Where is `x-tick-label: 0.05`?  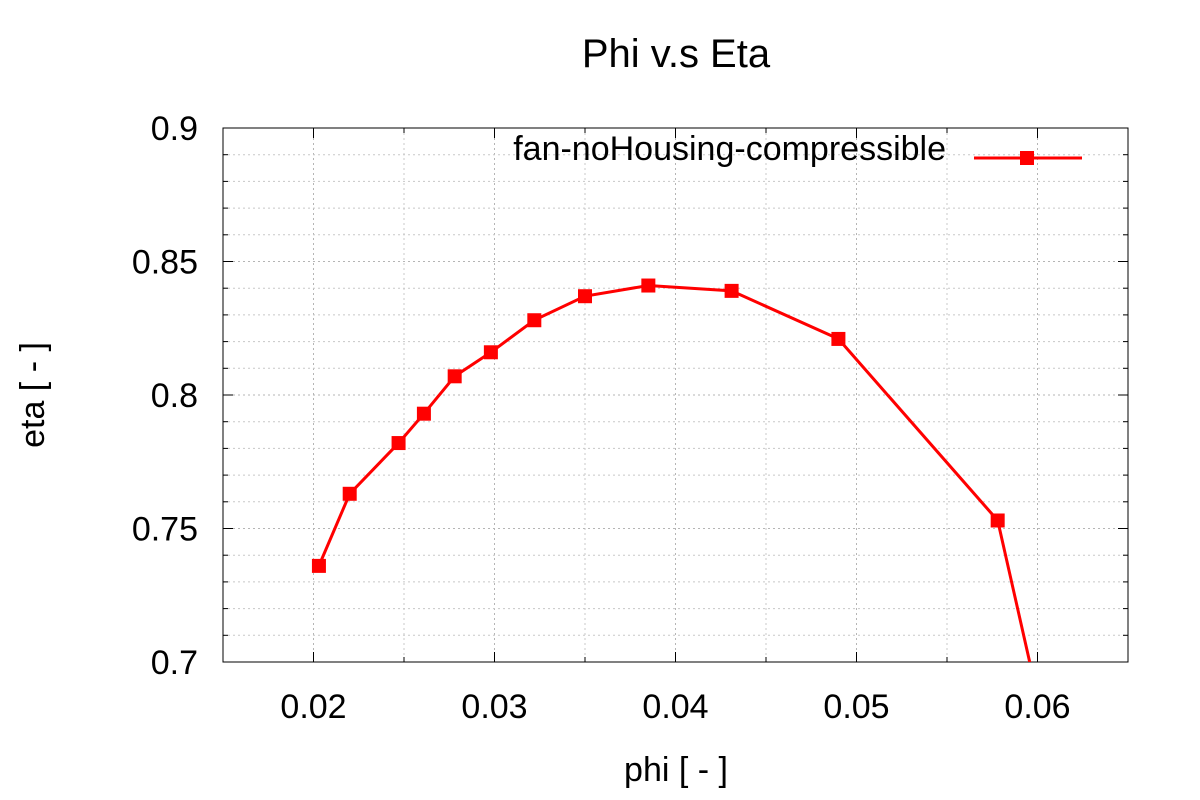
x-tick-label: 0.05 is located at coordinates (856, 707).